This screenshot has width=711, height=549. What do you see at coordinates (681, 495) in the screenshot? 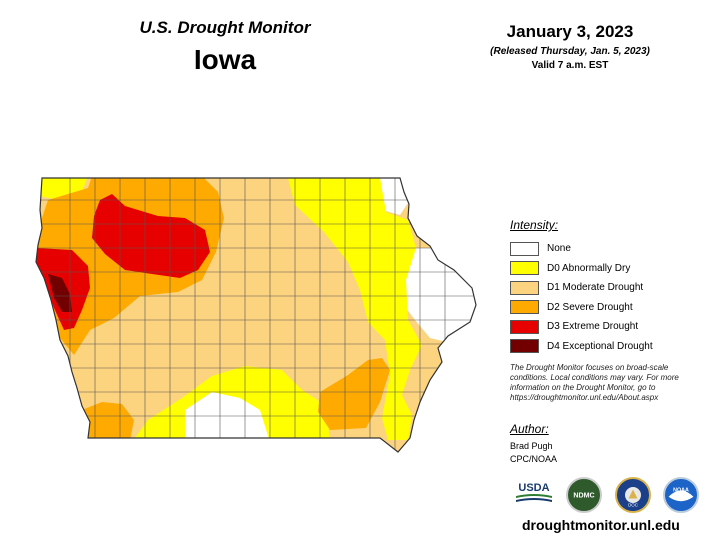
I see `noaa-logo: NOAA` at bounding box center [681, 495].